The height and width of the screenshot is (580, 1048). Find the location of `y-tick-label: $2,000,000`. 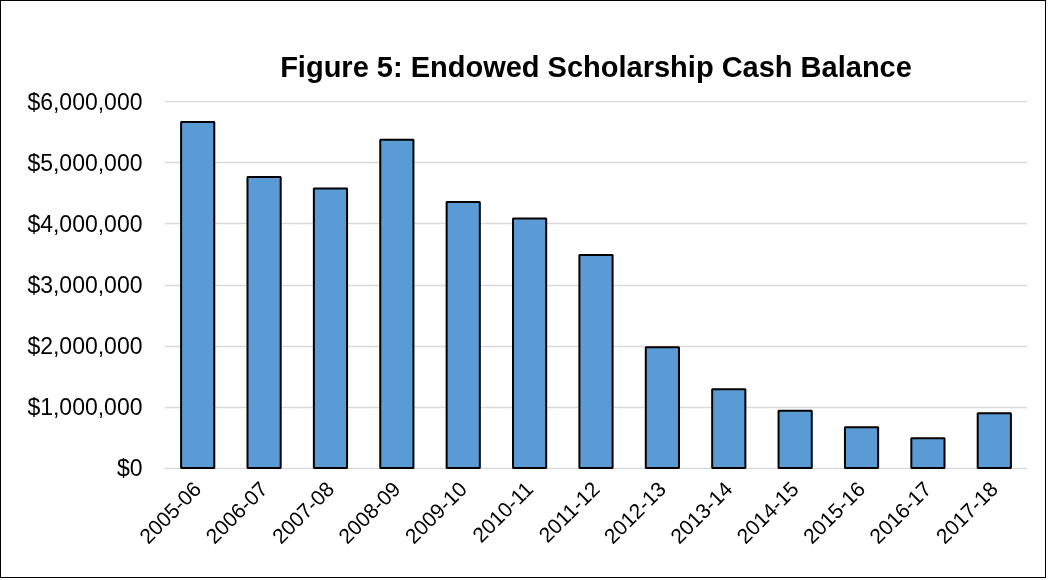

y-tick-label: $2,000,000 is located at coordinates (85, 346).